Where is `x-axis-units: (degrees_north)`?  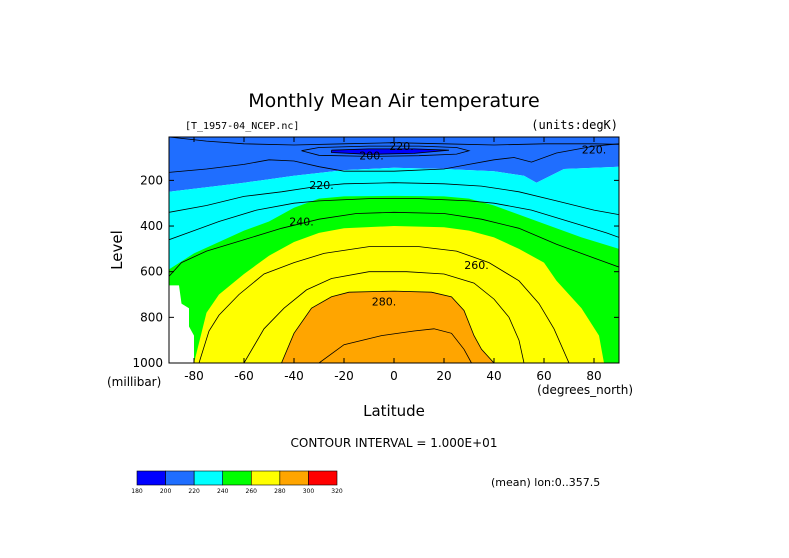
x-axis-units: (degrees_north) is located at coordinates (585, 390).